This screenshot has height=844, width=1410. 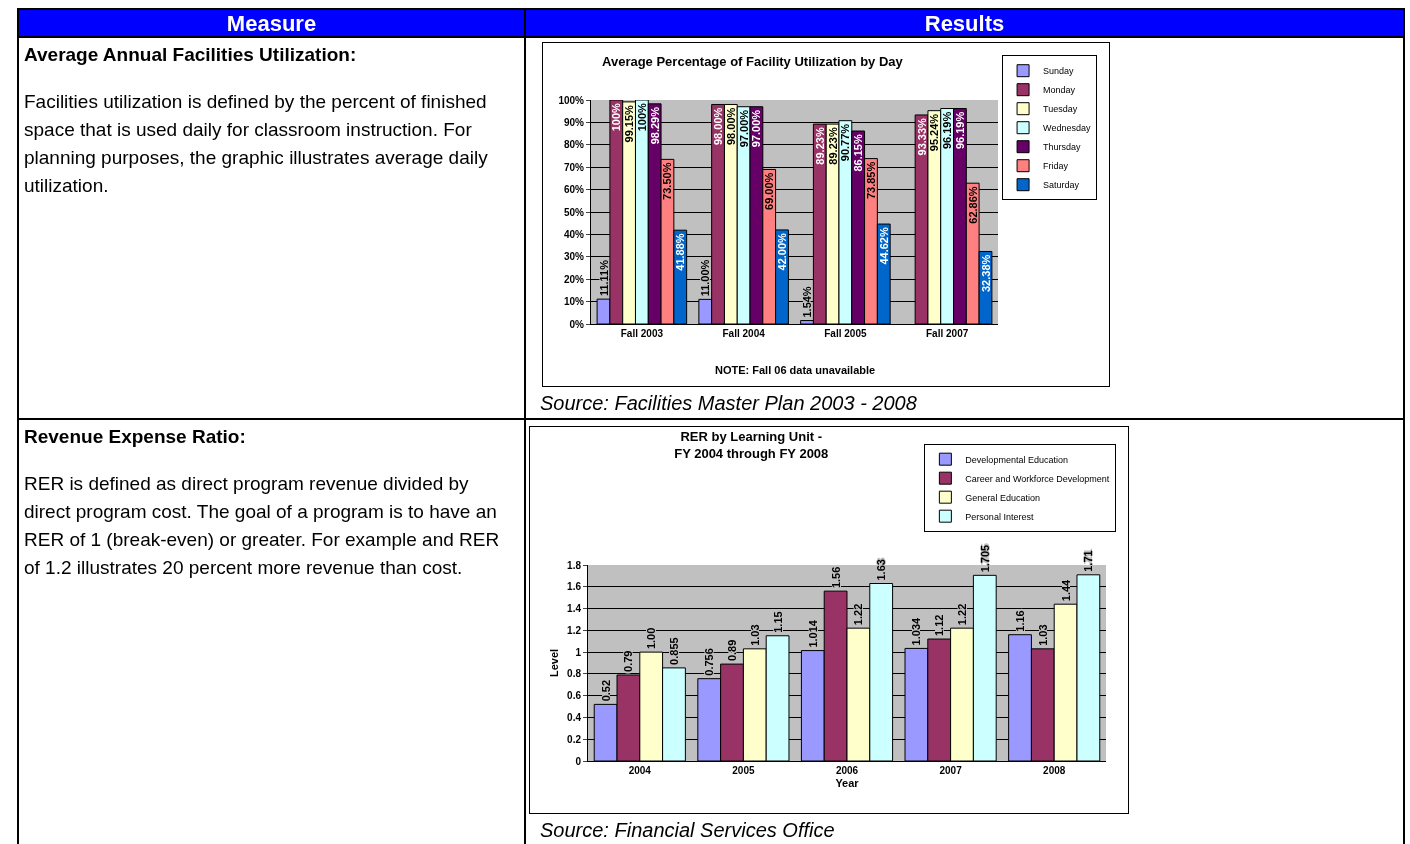 I want to click on y-tick-label: 0%, so click(x=577, y=324).